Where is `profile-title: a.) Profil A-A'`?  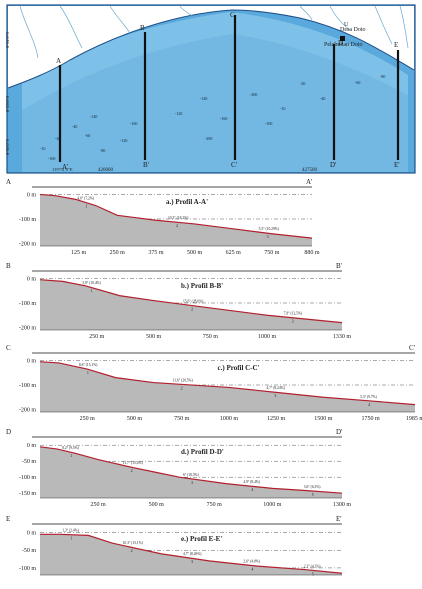 profile-title: a.) Profil A-A' is located at coordinates (187, 202).